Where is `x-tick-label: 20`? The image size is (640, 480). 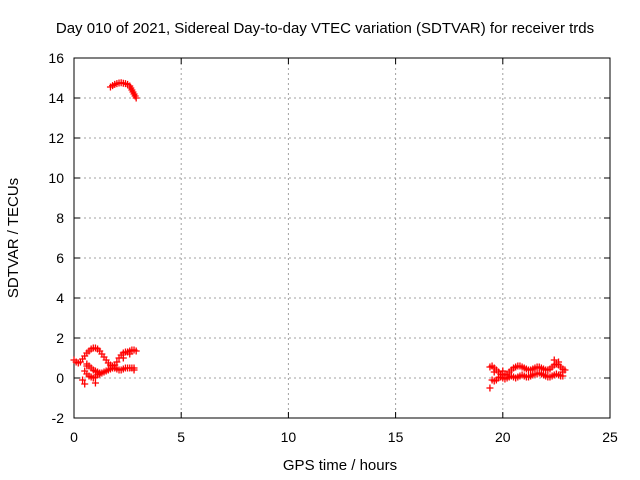 x-tick-label: 20 is located at coordinates (503, 437).